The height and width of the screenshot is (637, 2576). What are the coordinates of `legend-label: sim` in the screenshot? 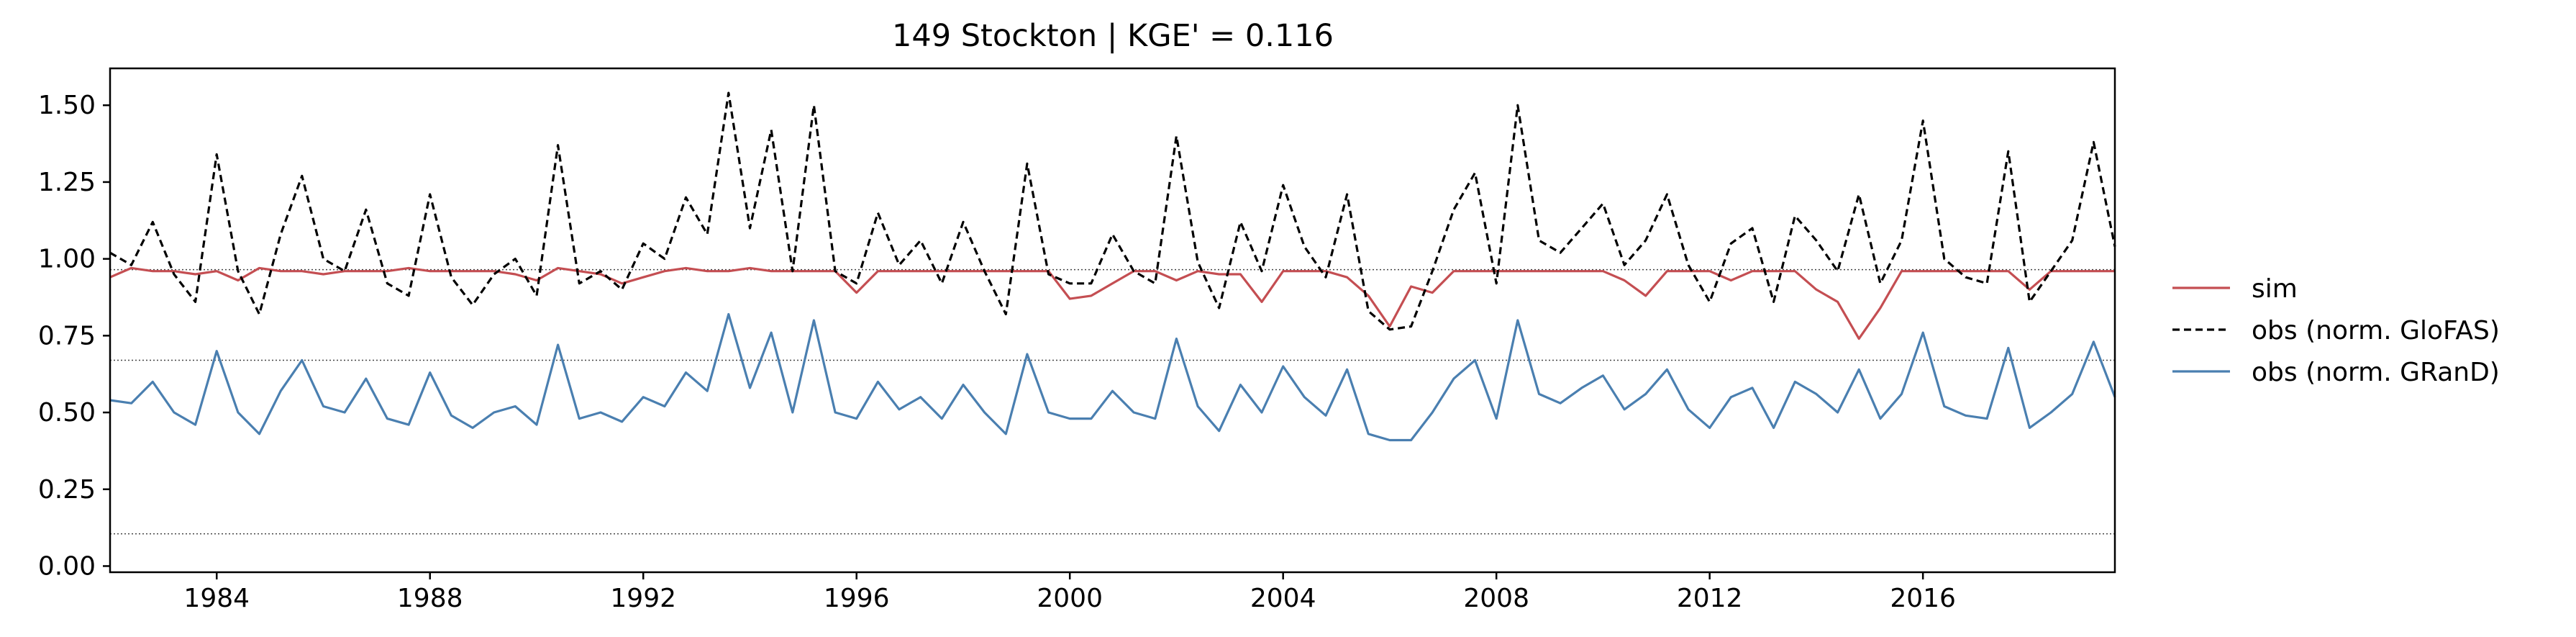 It's located at (2275, 289).